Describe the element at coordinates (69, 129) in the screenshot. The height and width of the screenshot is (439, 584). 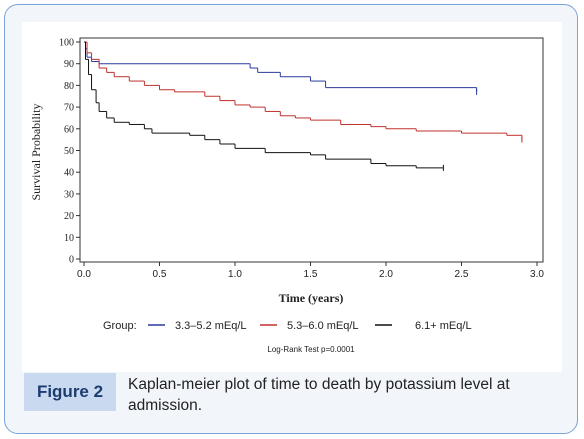
I see `y-tick-label: 60` at that location.